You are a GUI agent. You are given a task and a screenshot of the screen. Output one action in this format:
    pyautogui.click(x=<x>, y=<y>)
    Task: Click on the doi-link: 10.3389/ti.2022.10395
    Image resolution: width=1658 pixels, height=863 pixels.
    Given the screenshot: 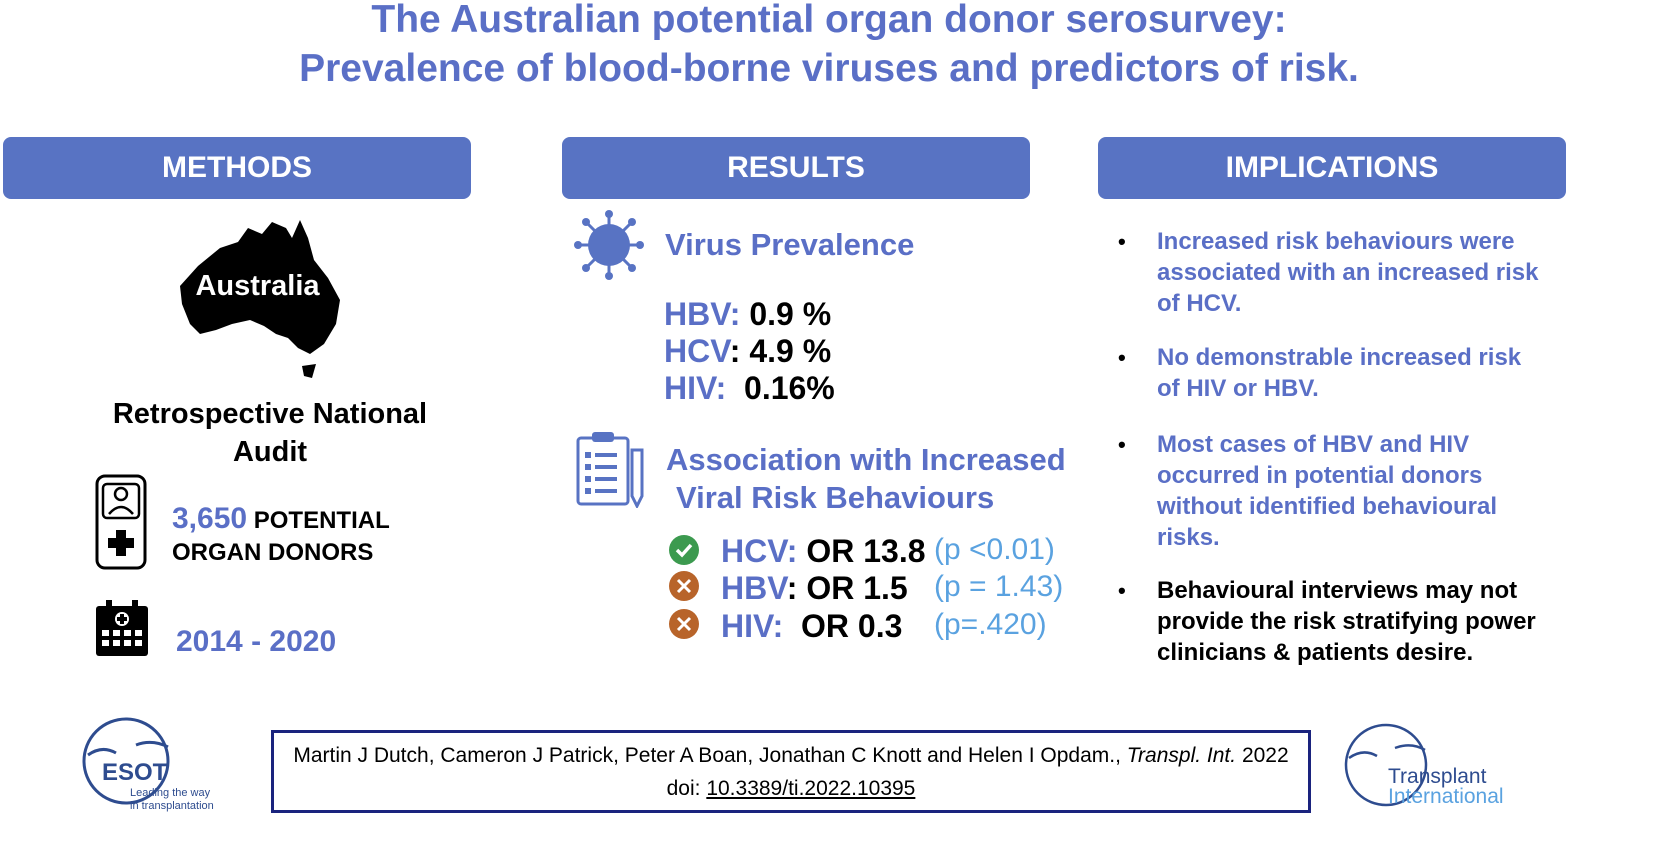 What is the action you would take?
    pyautogui.click(x=811, y=788)
    